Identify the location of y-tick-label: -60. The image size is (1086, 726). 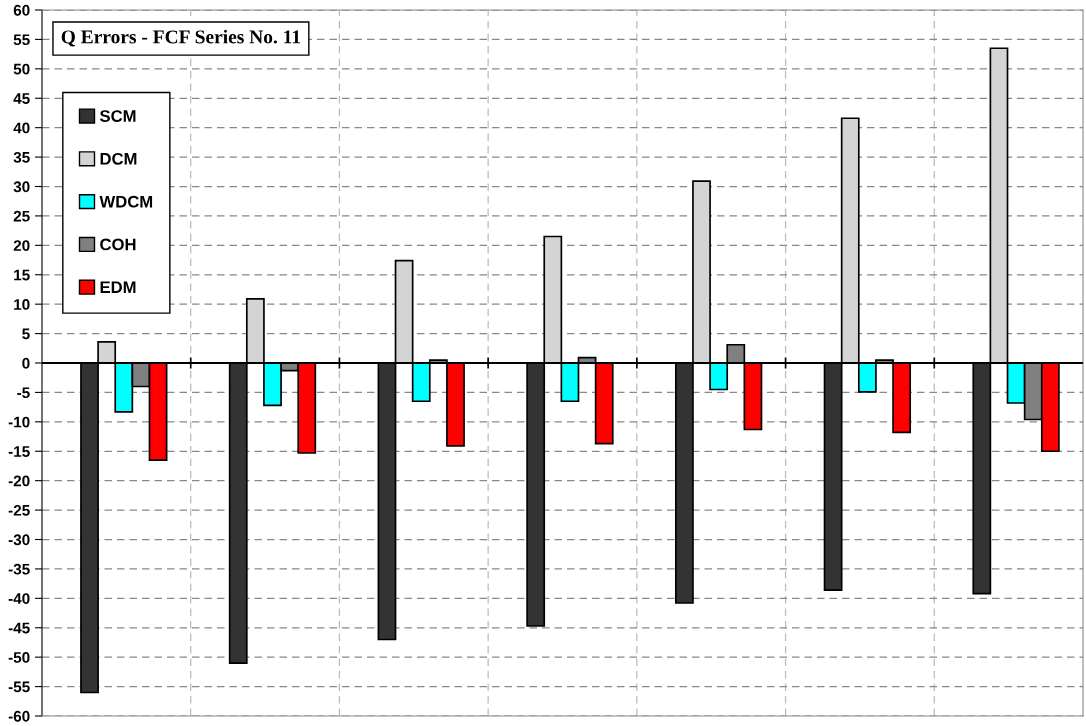
(19, 716).